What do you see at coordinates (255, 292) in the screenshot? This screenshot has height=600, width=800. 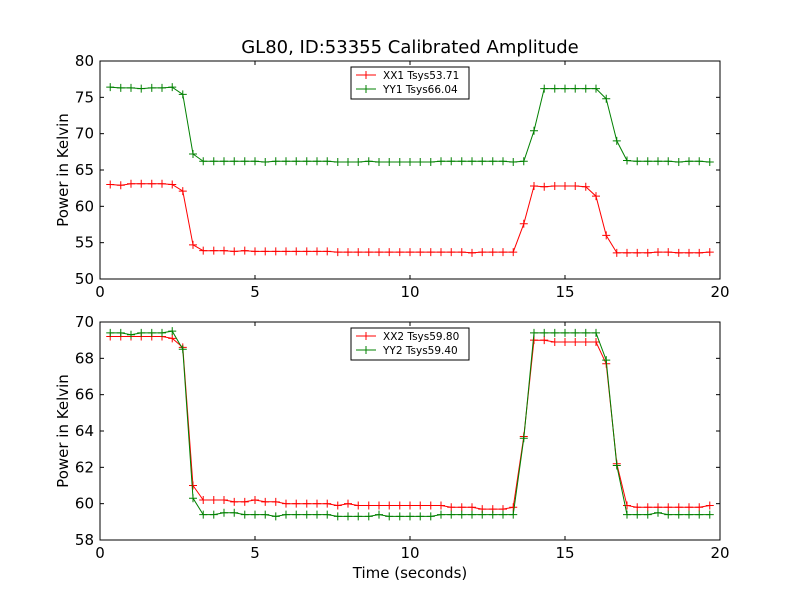 I see `x-tick-label: 5` at bounding box center [255, 292].